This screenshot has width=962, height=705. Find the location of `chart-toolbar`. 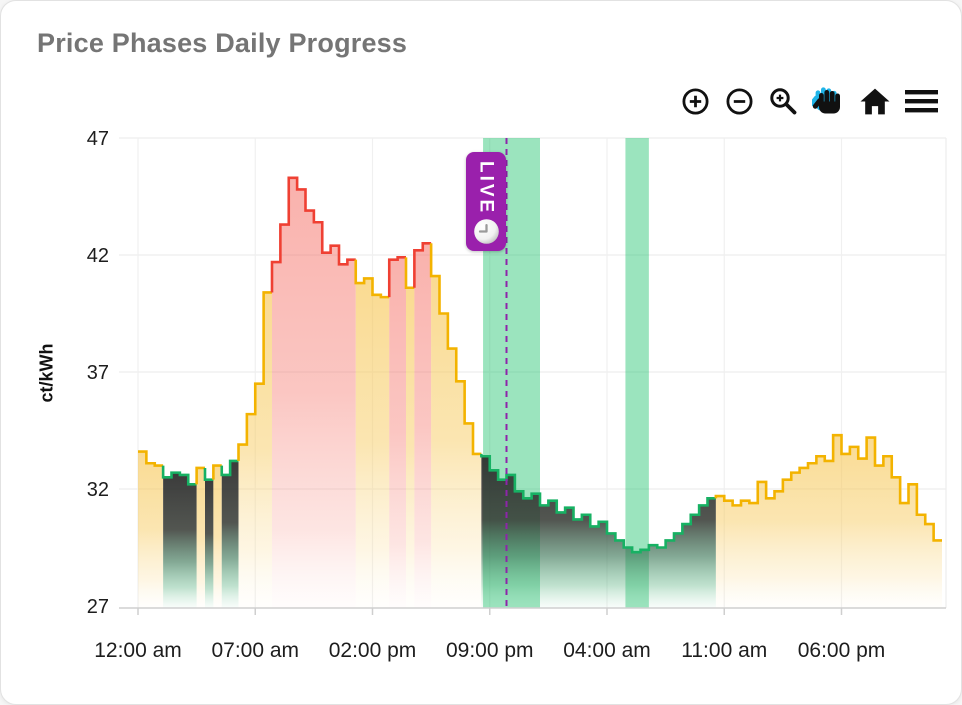

chart-toolbar is located at coordinates (809, 101).